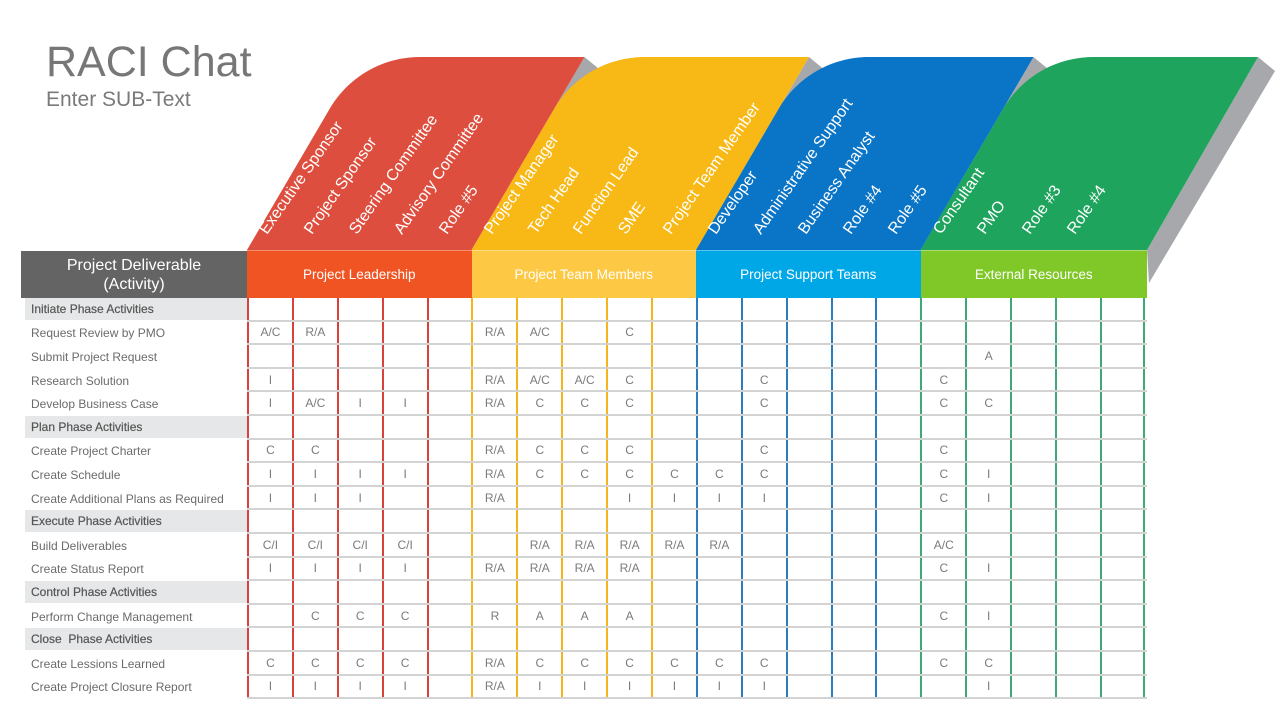  I want to click on phase-row-label: Control Phase Activities, so click(136, 593).